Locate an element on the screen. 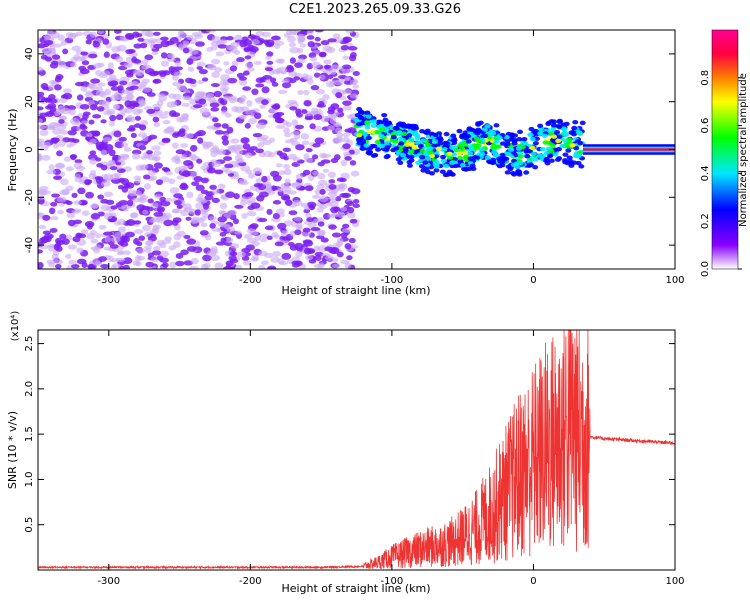  y-tick-label: 0.5 is located at coordinates (29, 525).